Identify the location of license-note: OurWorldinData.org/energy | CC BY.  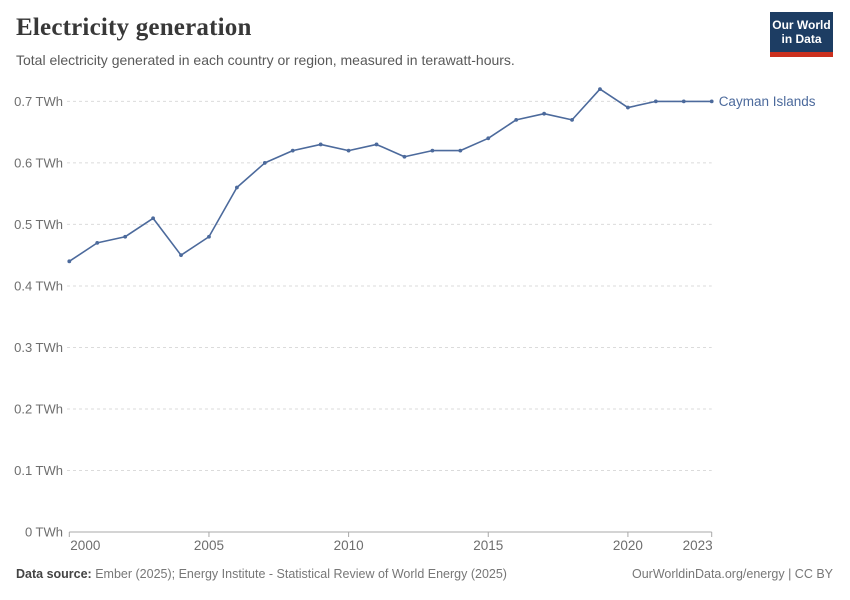
(732, 574).